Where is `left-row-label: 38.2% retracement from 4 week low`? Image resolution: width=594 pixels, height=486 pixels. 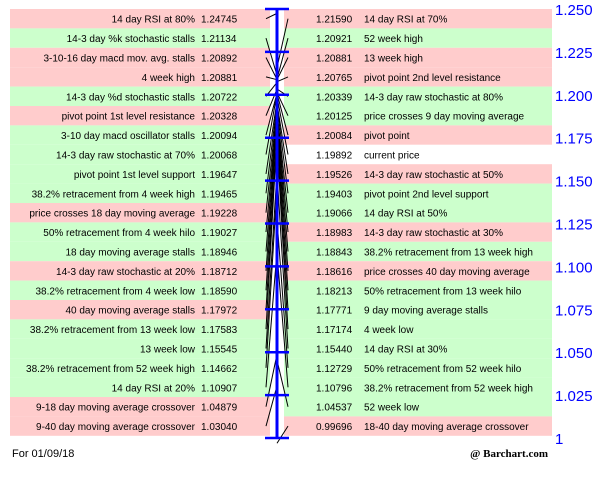 left-row-label: 38.2% retracement from 4 week low is located at coordinates (115, 291).